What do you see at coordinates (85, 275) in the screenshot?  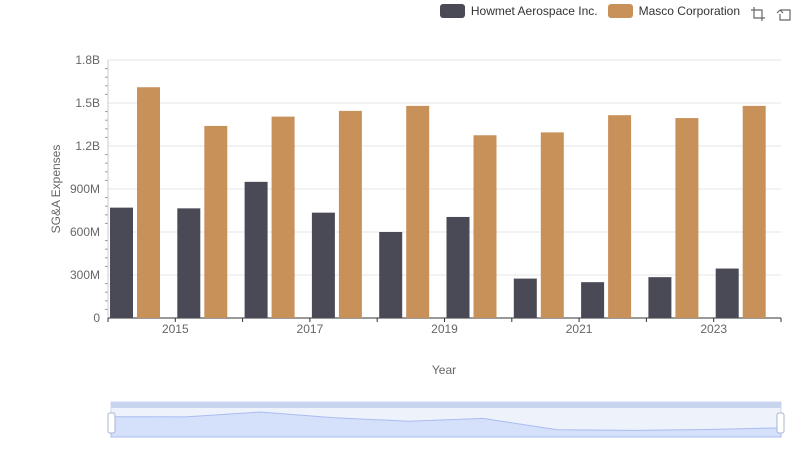 I see `y-tick-label: 300M` at bounding box center [85, 275].